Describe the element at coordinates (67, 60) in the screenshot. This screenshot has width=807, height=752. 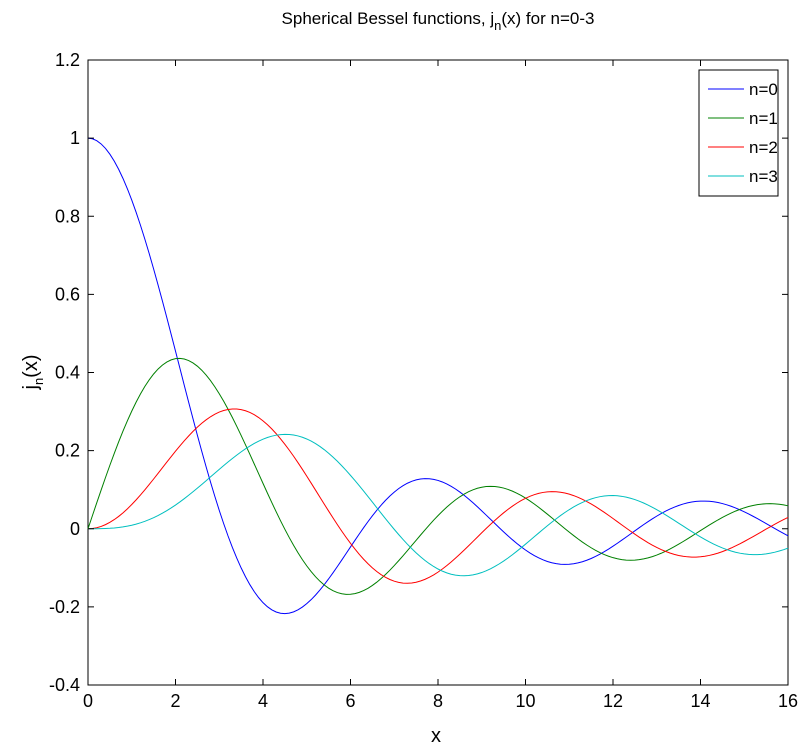
I see `y-tick-label: 1.2` at that location.